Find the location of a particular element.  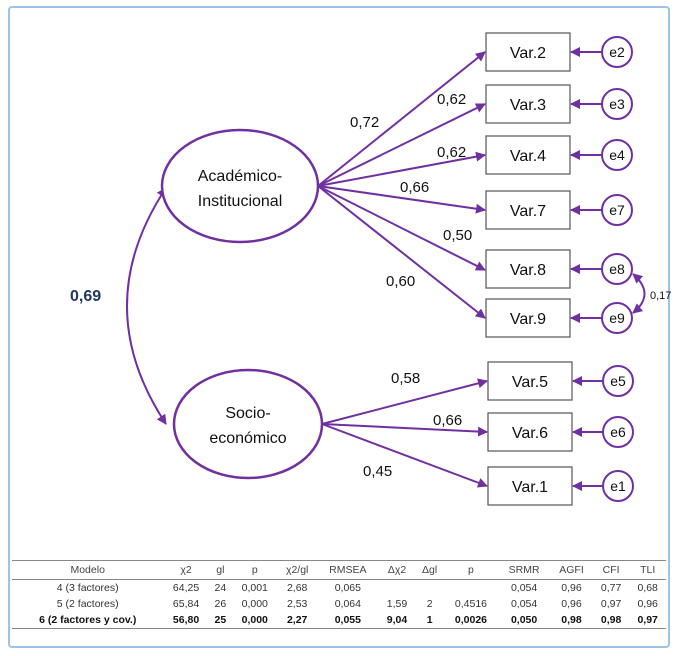

observed-var3-label: Var.3 is located at coordinates (528, 105).